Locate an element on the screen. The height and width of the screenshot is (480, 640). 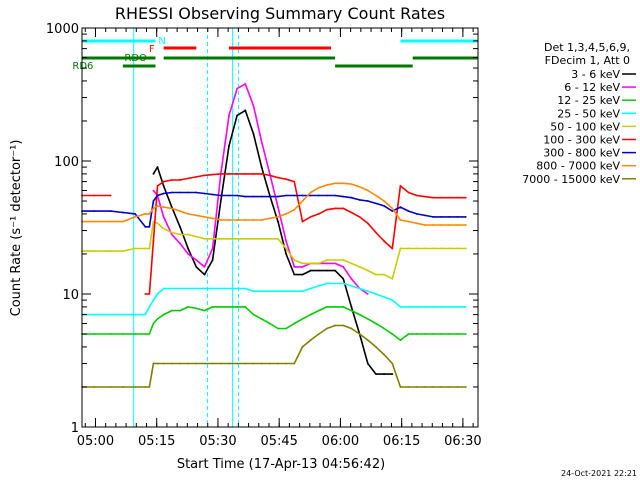
x-tick-label-2: 05:30 is located at coordinates (217, 441).